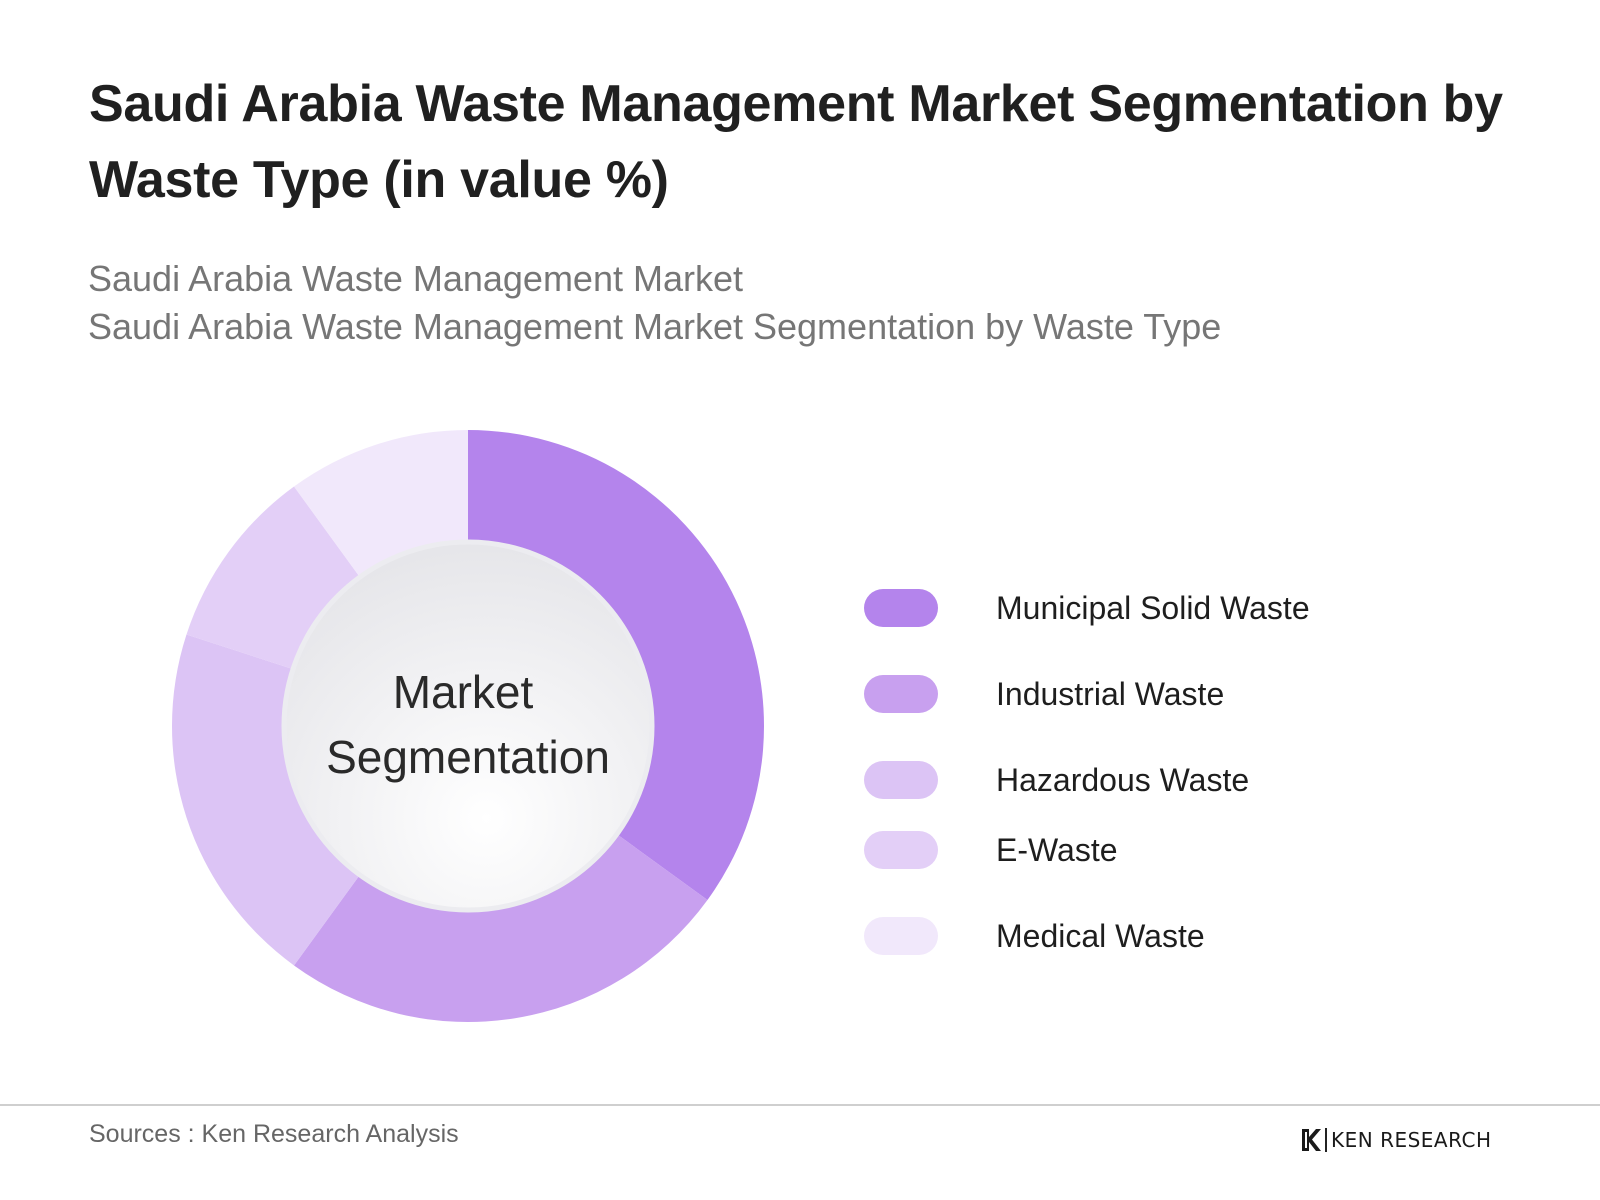 The width and height of the screenshot is (1600, 1200). Describe the element at coordinates (991, 850) in the screenshot. I see `legend-item: E-Waste` at that location.